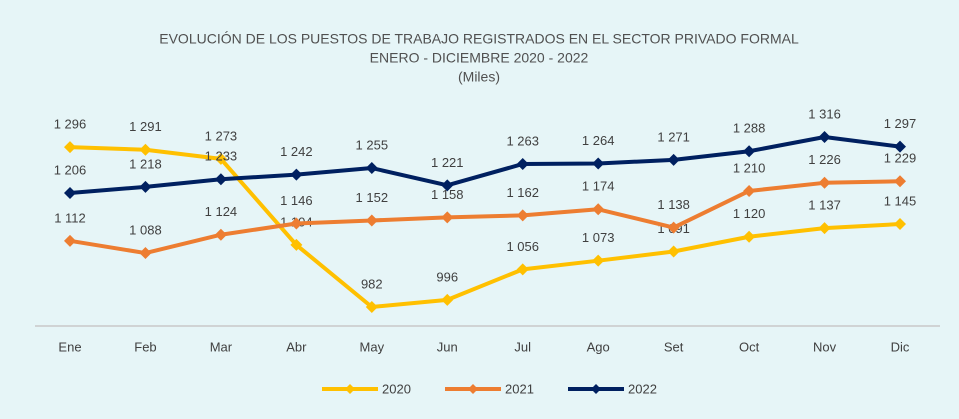 This screenshot has width=959, height=419. Describe the element at coordinates (522, 140) in the screenshot. I see `data-label: 1 263` at that location.